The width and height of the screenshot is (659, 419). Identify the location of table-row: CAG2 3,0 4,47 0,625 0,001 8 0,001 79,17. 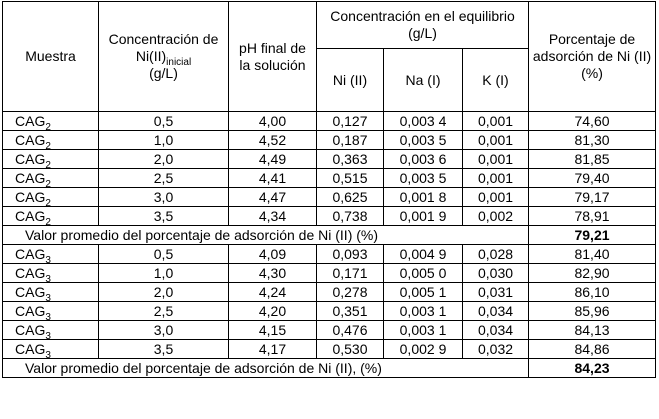
(329, 198).